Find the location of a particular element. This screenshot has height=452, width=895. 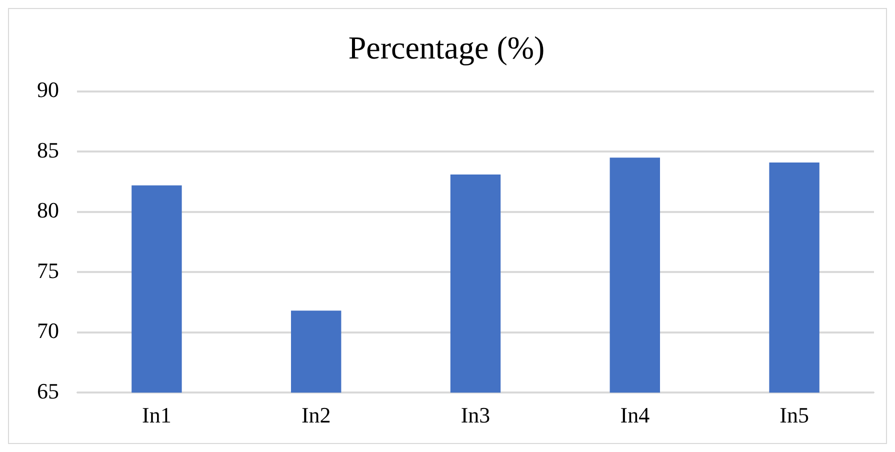

y-tick-label: 85 is located at coordinates (48, 149).